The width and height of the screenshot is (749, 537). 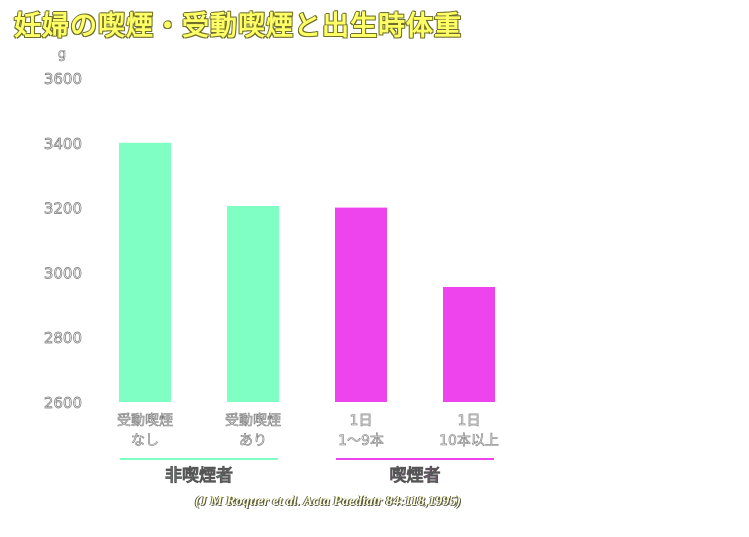 I want to click on y-tick-label: 3200, so click(x=63, y=209).